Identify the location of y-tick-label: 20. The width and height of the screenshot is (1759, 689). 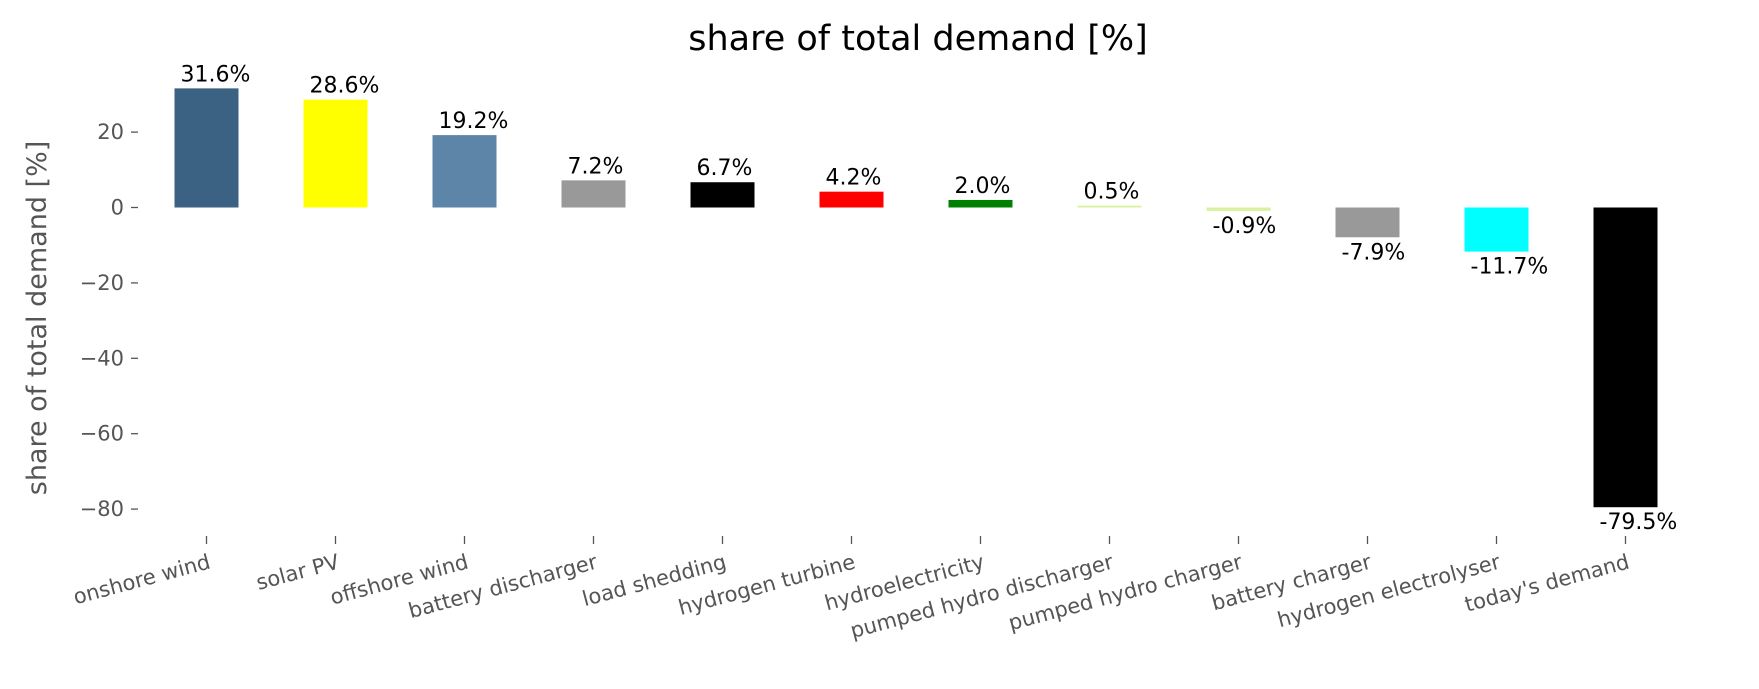
(110, 132).